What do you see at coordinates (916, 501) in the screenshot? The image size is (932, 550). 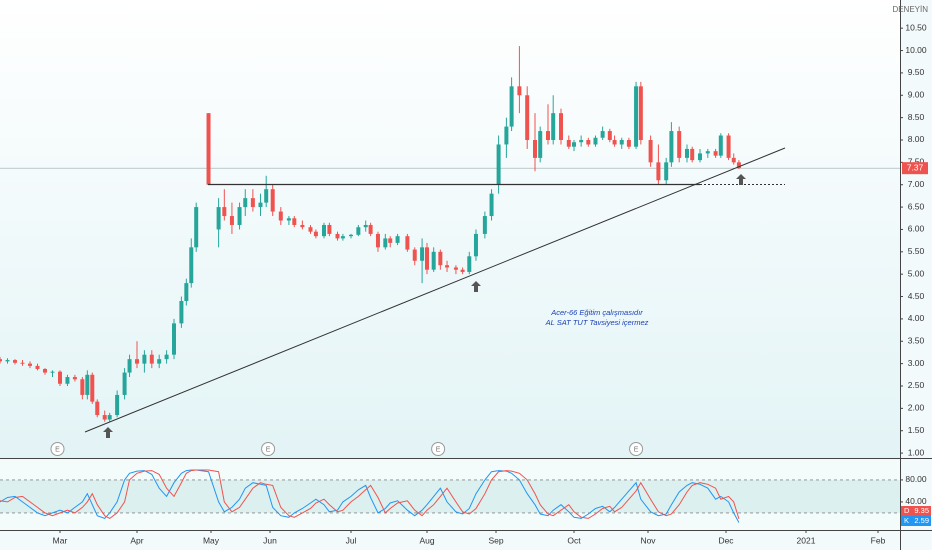 I see `y-tick-label: 40.00` at bounding box center [916, 501].